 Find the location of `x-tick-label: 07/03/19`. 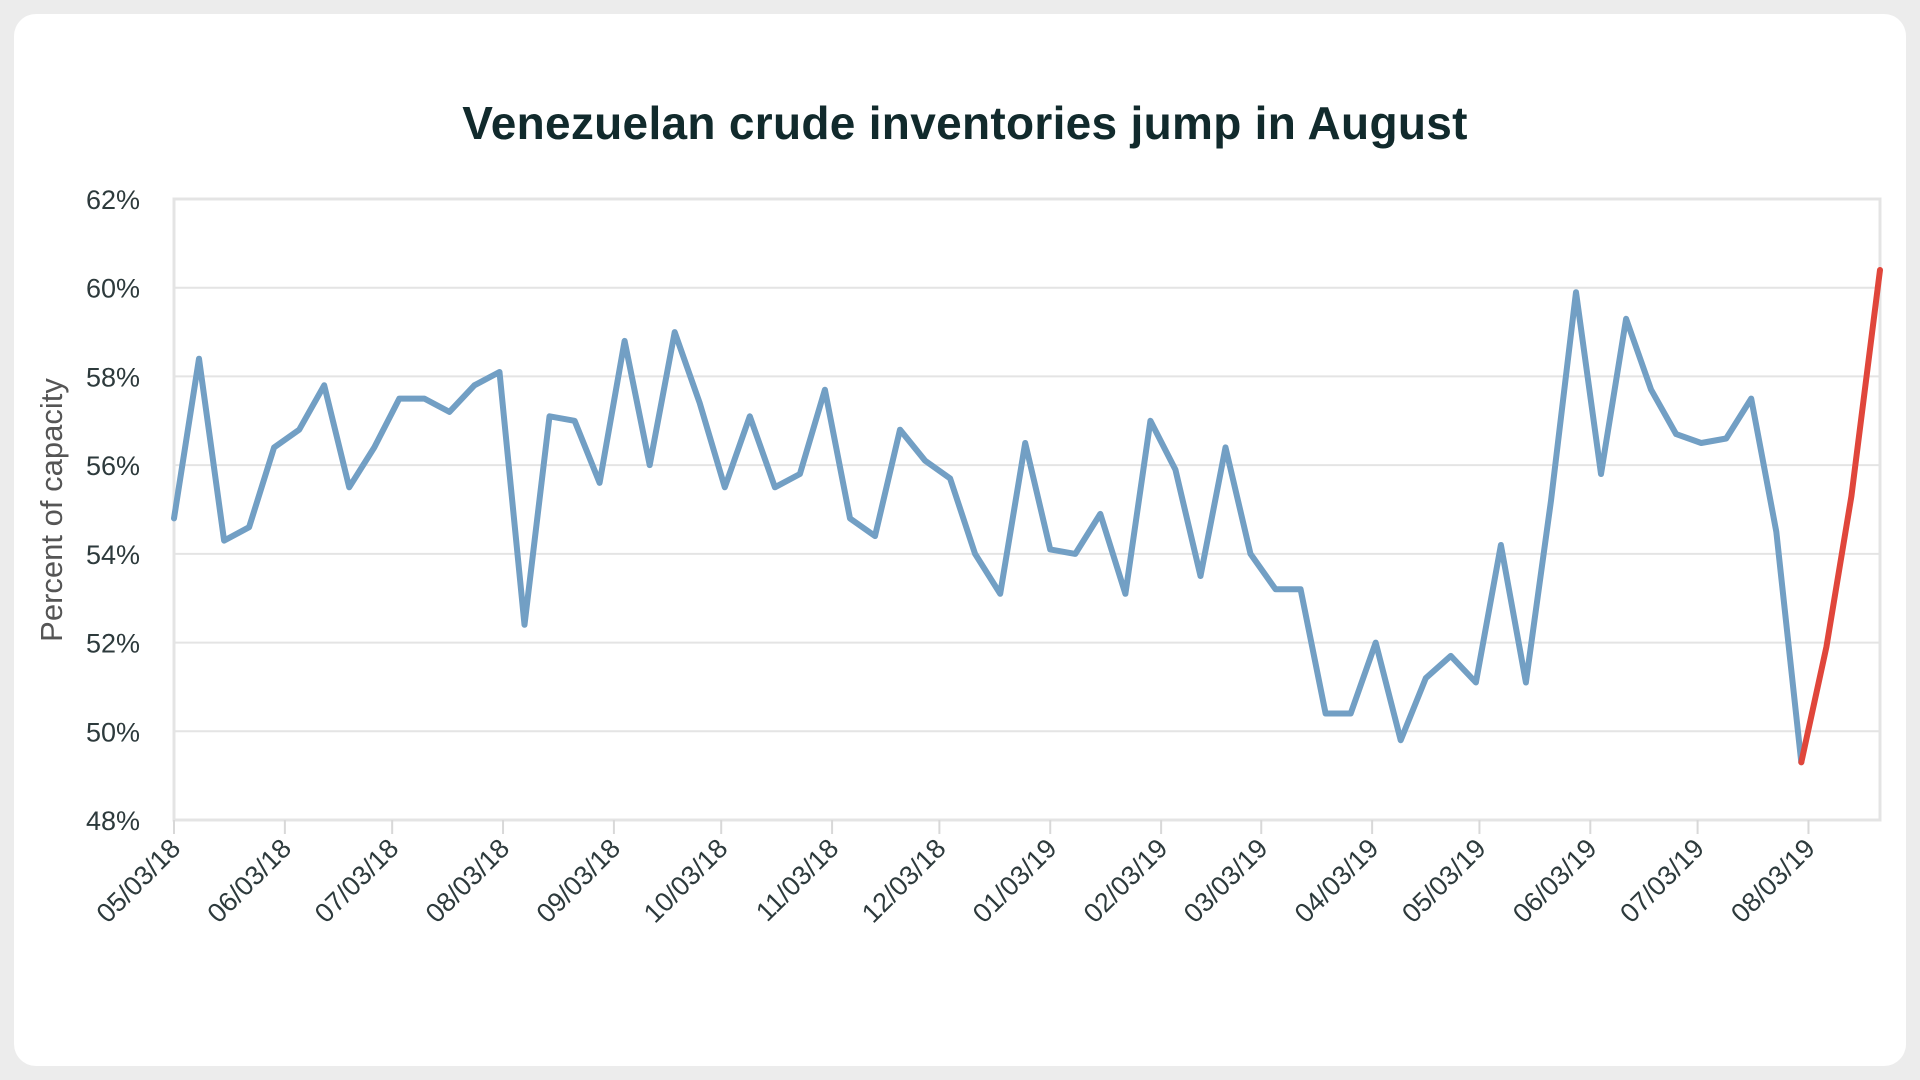

x-tick-label: 07/03/19 is located at coordinates (1662, 881).